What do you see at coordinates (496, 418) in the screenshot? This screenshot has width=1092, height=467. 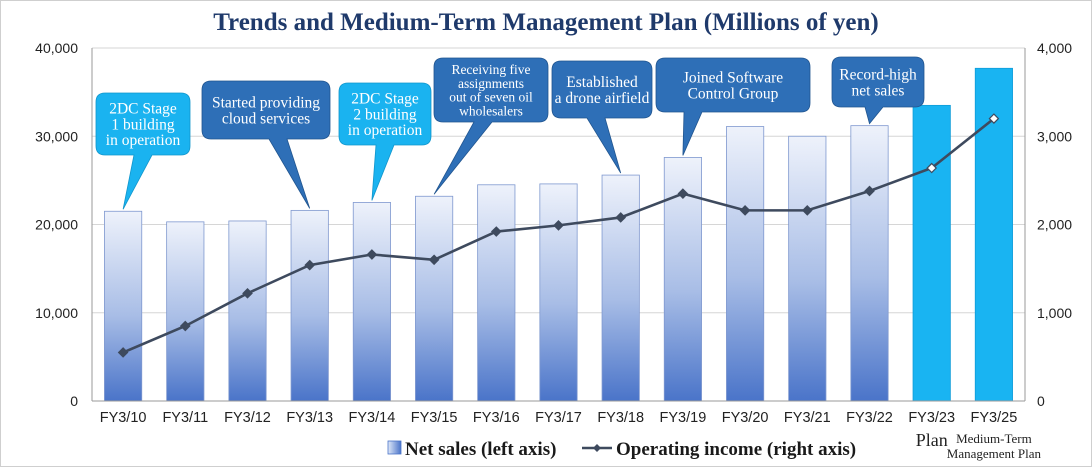 I see `x-tick-label: FY3/16` at bounding box center [496, 418].